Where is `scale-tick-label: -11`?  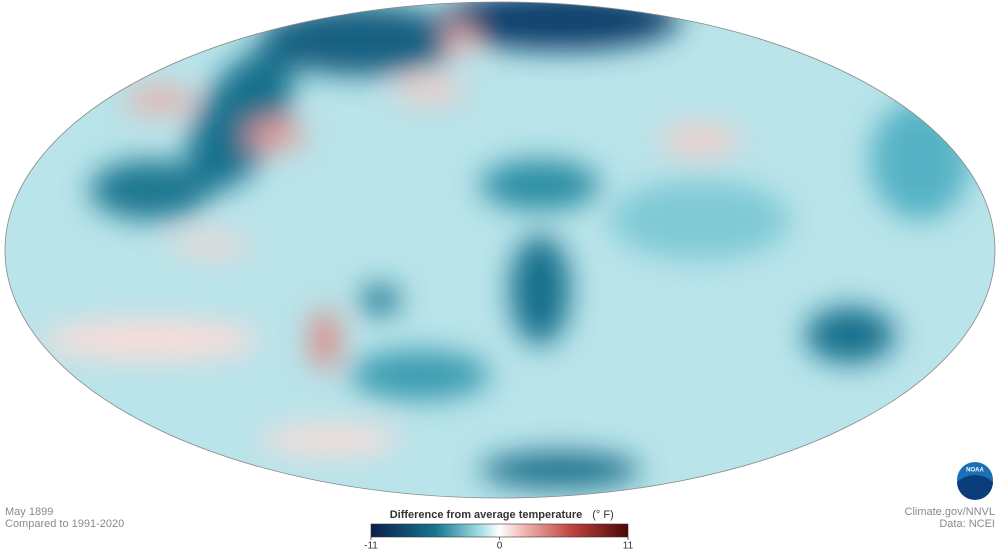 scale-tick-label: -11 is located at coordinates (371, 546).